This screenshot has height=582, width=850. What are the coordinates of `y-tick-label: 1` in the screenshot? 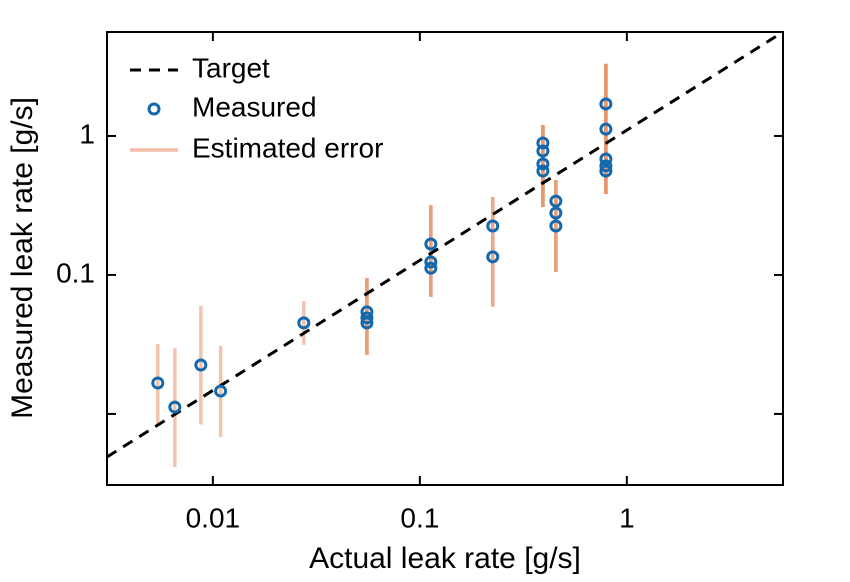 It's located at (87, 133).